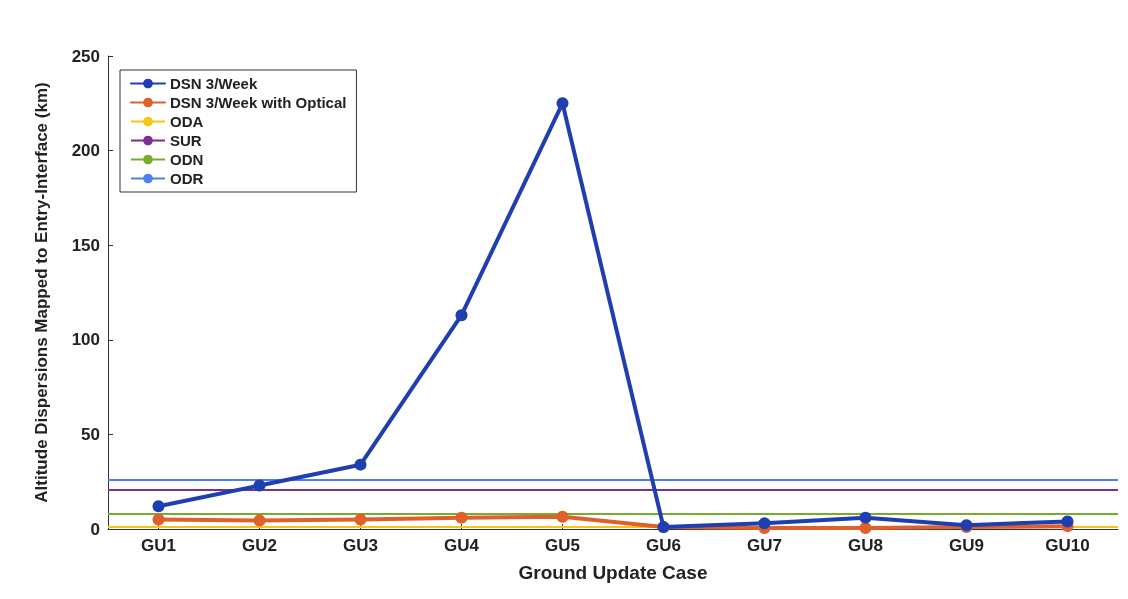 This screenshot has height=599, width=1128. What do you see at coordinates (85, 151) in the screenshot?
I see `y-tick-label: 200` at bounding box center [85, 151].